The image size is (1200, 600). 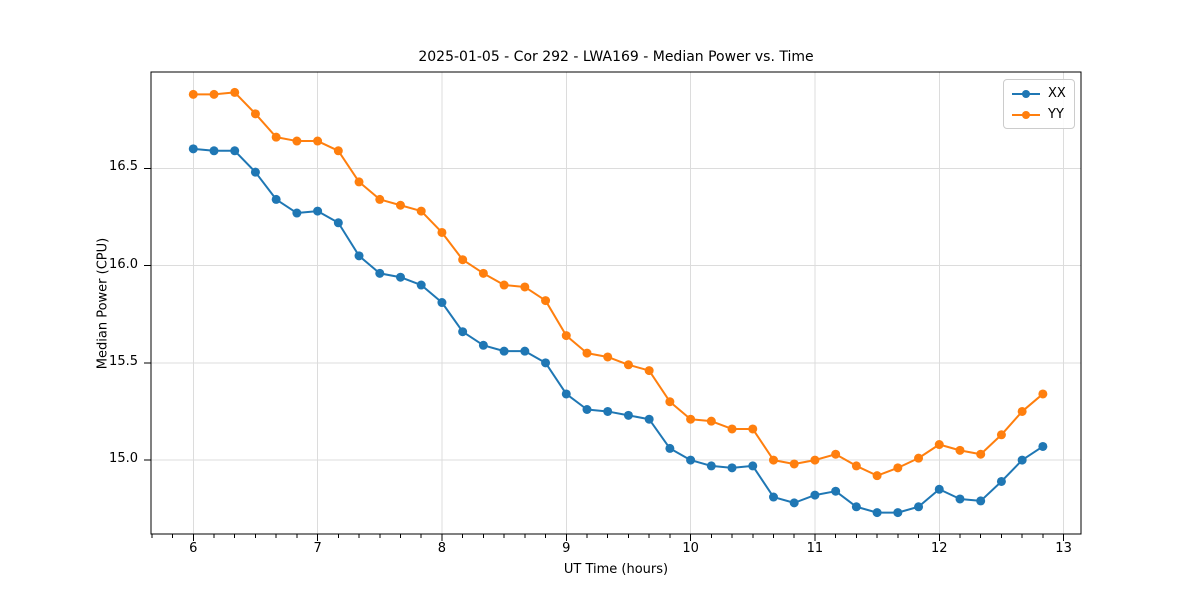 I want to click on legend-entry-xx: XX, so click(x=1038, y=93).